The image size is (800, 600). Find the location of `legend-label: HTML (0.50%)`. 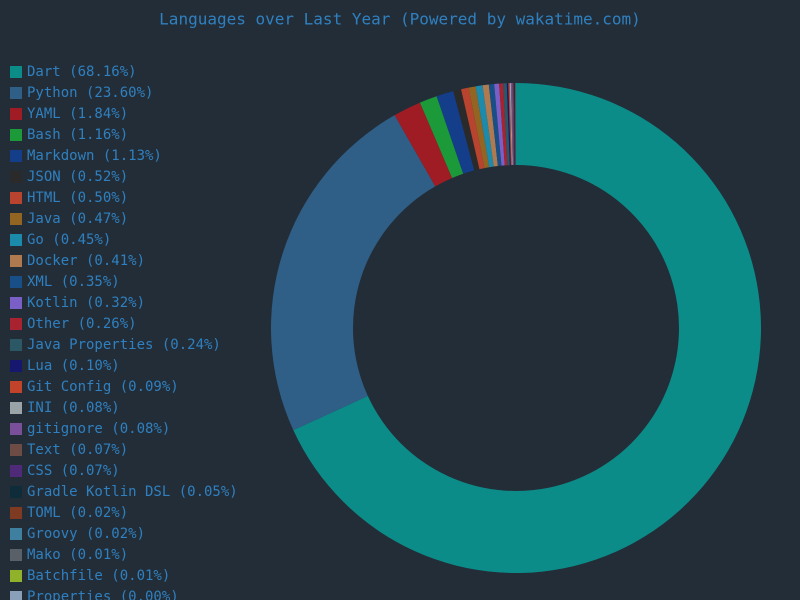

legend-label: HTML (0.50%) is located at coordinates (77, 198).